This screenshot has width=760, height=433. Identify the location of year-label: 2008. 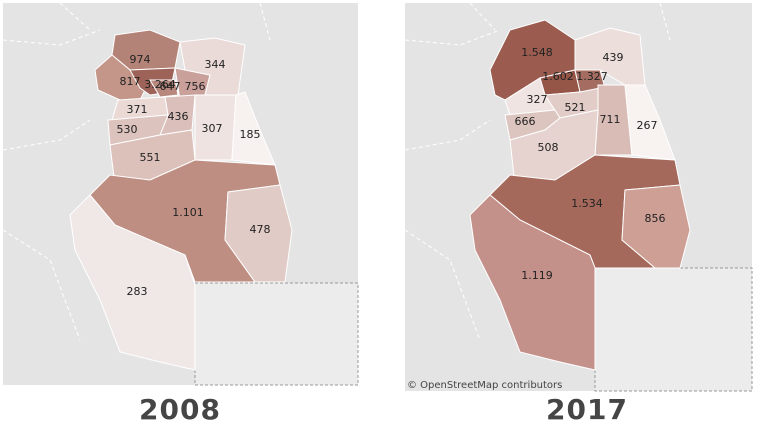
(180, 409).